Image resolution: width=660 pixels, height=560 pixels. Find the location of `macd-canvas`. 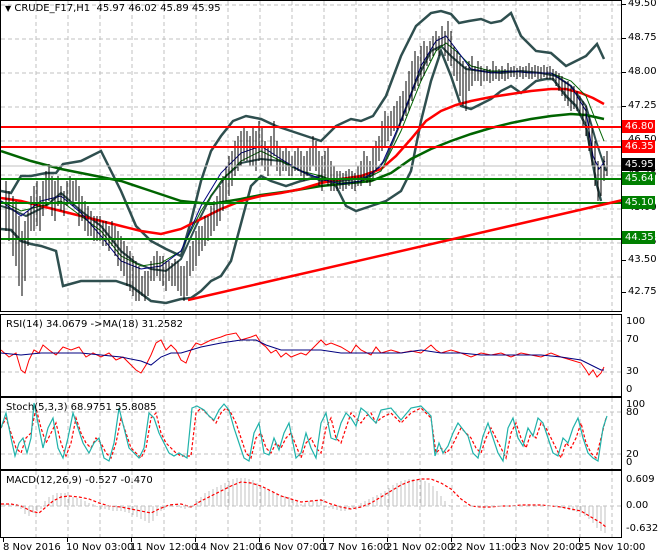

macd-canvas is located at coordinates (311, 504).